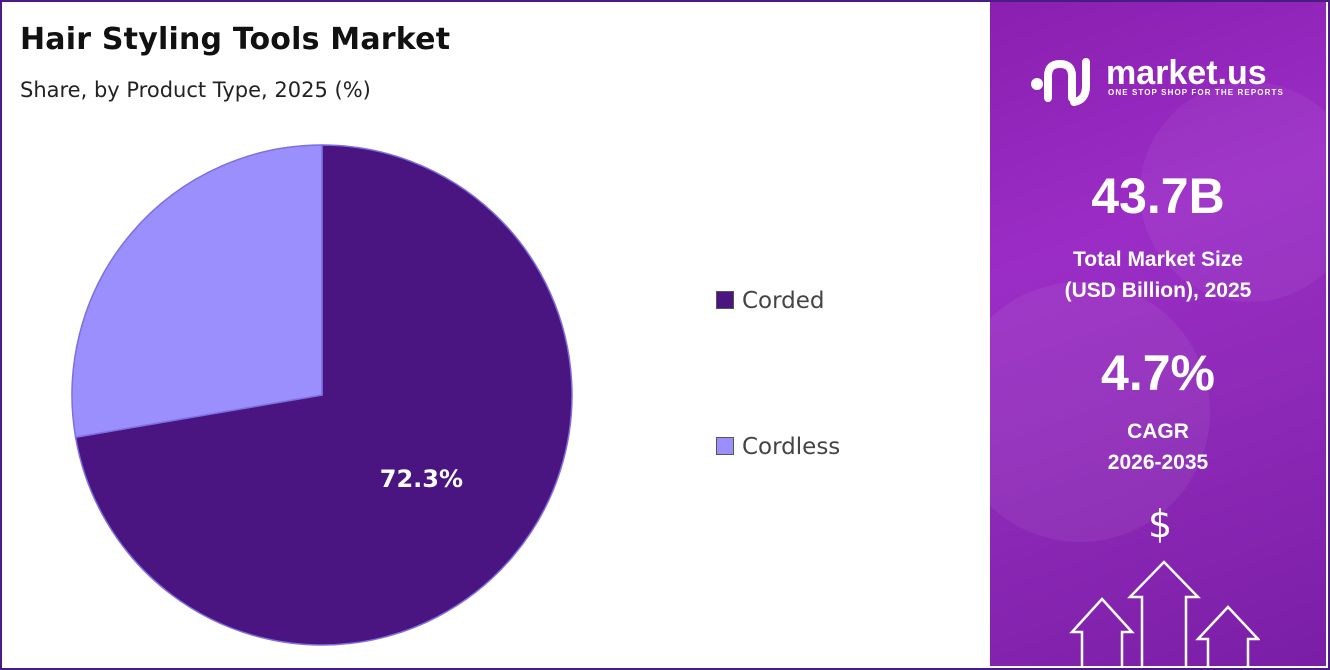 The height and width of the screenshot is (670, 1330). Describe the element at coordinates (1158, 462) in the screenshot. I see `cagr-label-line2: 2026-2035` at that location.